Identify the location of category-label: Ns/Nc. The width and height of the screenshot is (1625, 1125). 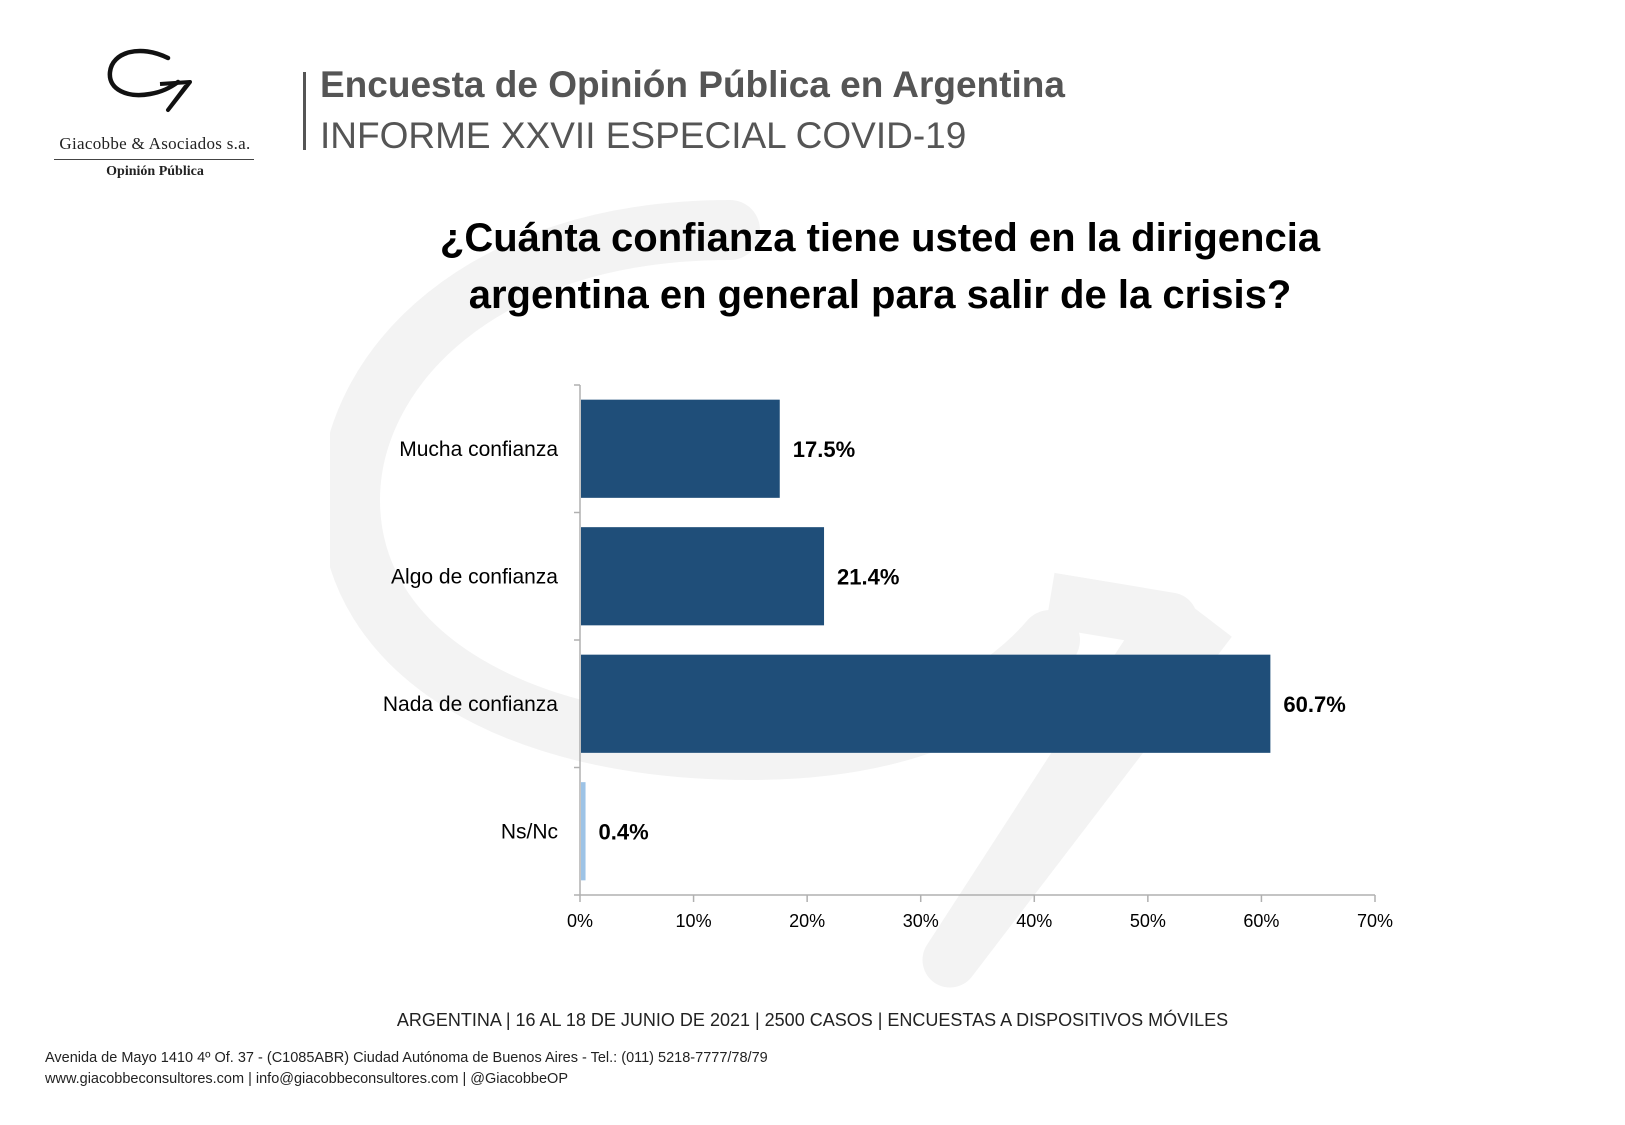
(529, 831).